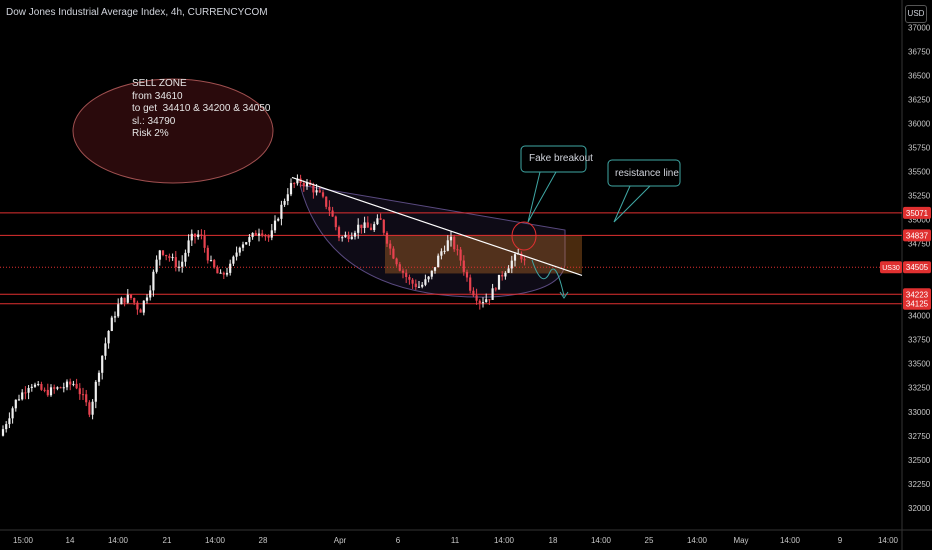  What do you see at coordinates (919, 460) in the screenshot?
I see `y-tick-label: 32500` at bounding box center [919, 460].